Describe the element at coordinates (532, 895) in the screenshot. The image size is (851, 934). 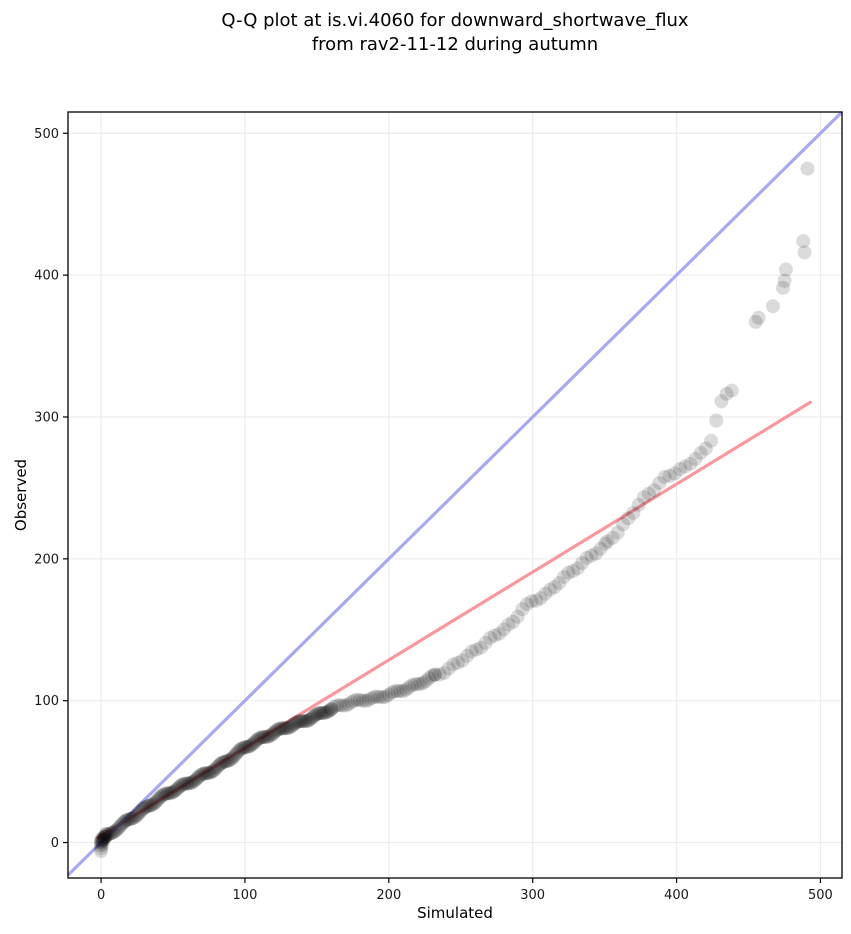
I see `x-tick-label: 300` at that location.